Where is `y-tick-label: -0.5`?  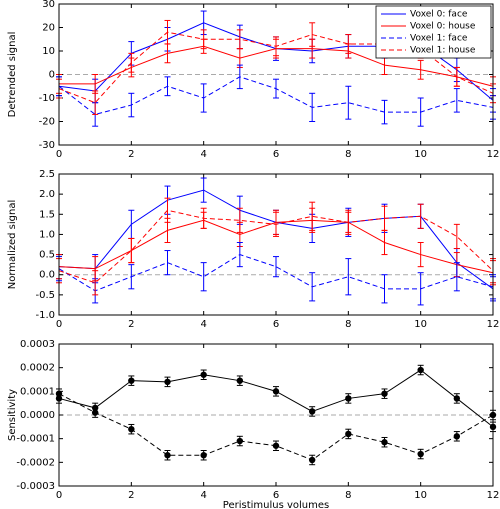
y-tick-label: -0.5 is located at coordinates (45, 295).